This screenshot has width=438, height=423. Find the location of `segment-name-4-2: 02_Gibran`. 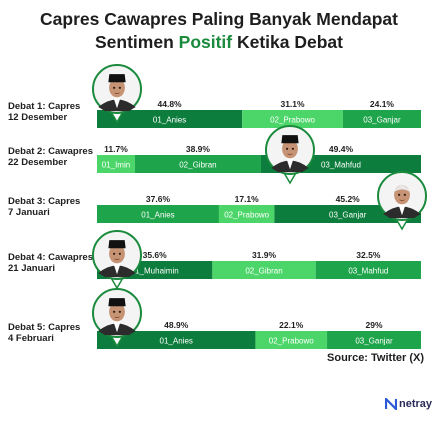

segment-name-4-2: 02_Gibran is located at coordinates (263, 271).